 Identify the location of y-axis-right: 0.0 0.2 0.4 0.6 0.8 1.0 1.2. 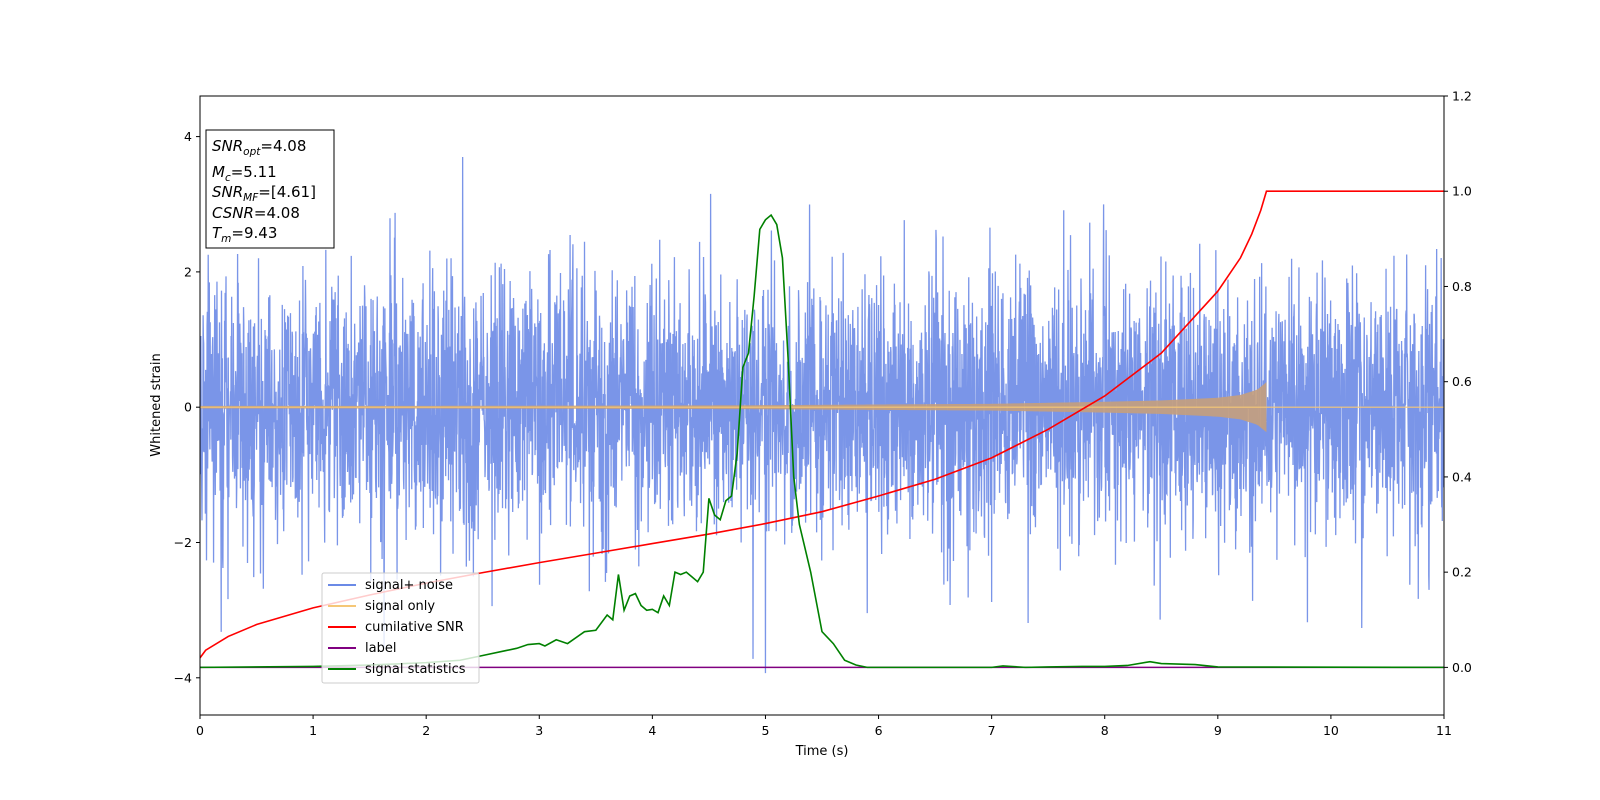
(1458, 382).